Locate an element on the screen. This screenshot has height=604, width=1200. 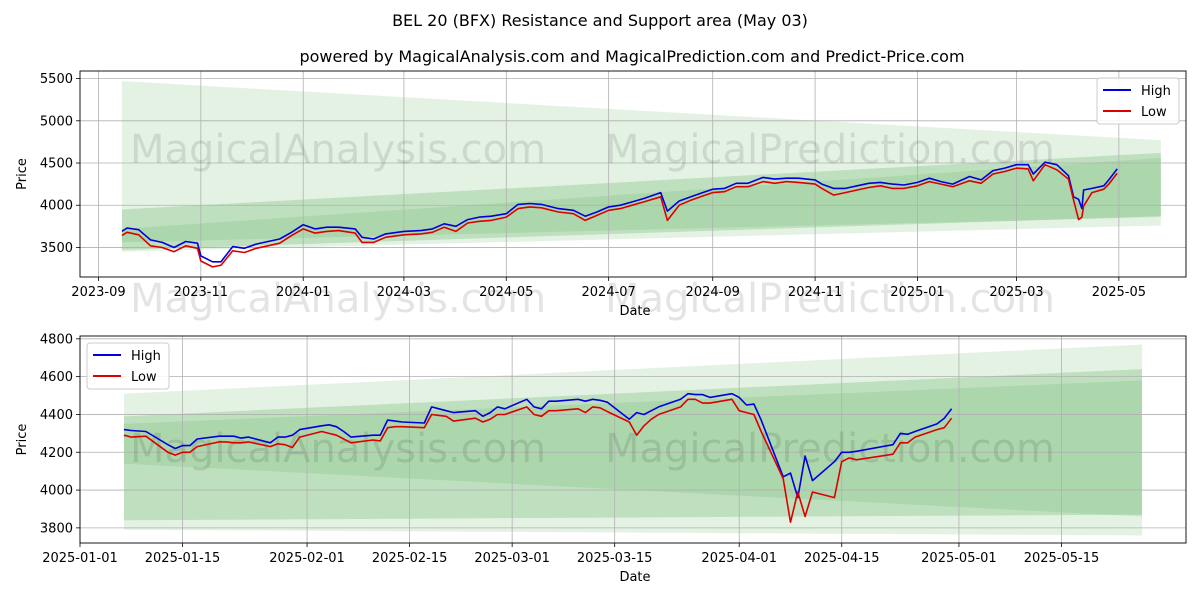
x-tick-label: 2024-01 is located at coordinates (303, 292).